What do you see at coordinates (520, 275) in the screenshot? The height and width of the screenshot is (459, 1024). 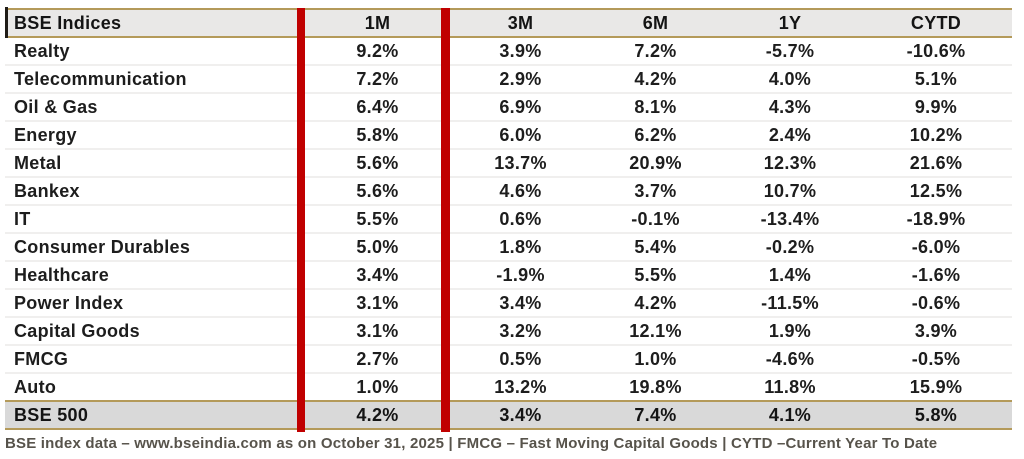 I see `value-cell: -1.9%` at bounding box center [520, 275].